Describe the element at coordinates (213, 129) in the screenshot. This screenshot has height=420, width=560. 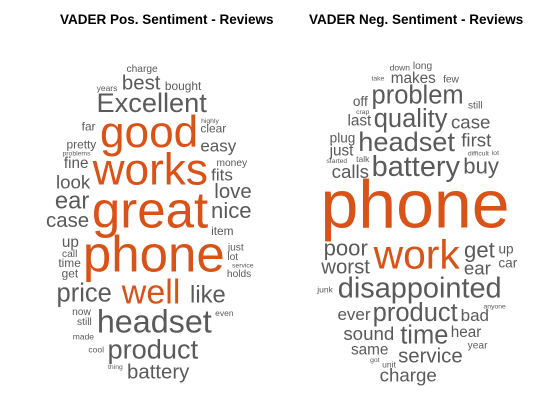
I see `pos-word-clear: clear` at that location.